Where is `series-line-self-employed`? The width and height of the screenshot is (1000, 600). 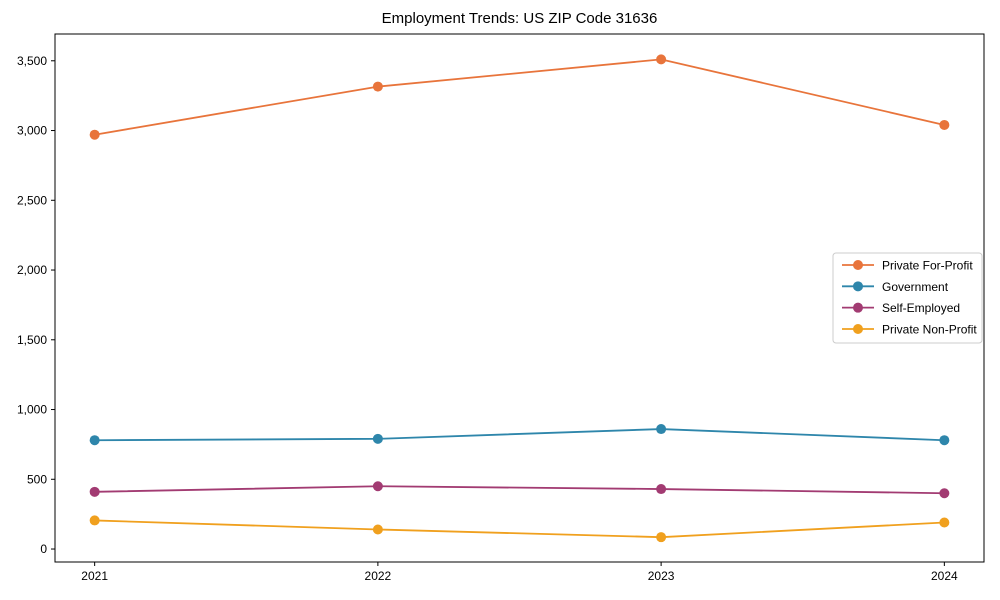 series-line-self-employed is located at coordinates (519, 490).